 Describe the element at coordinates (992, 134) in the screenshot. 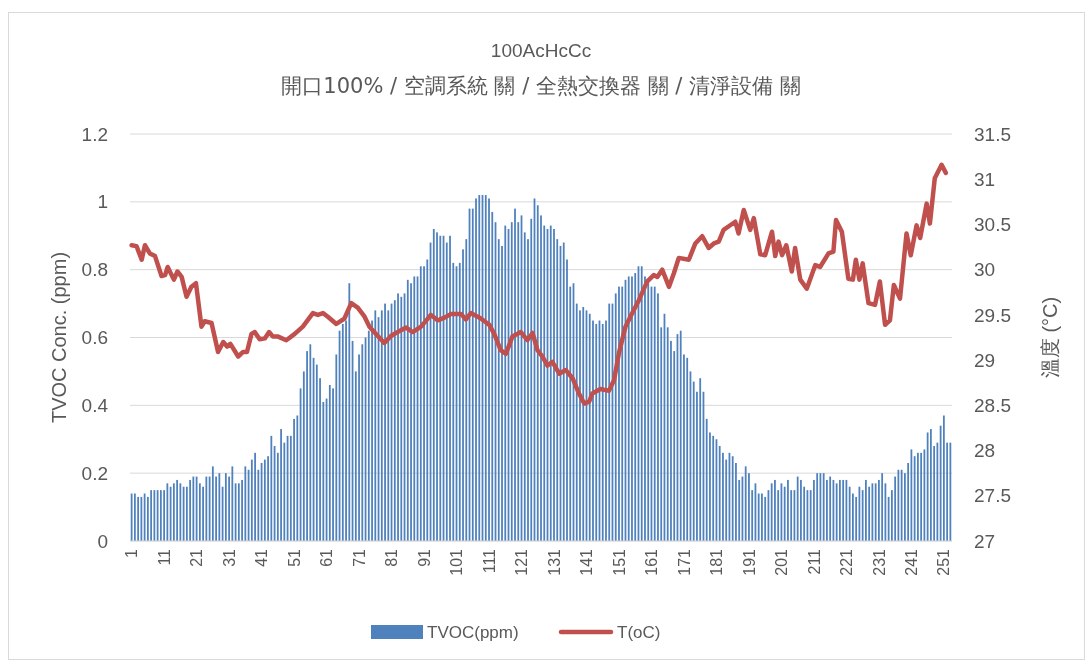

I see `y2-tick-label: 31.5` at that location.